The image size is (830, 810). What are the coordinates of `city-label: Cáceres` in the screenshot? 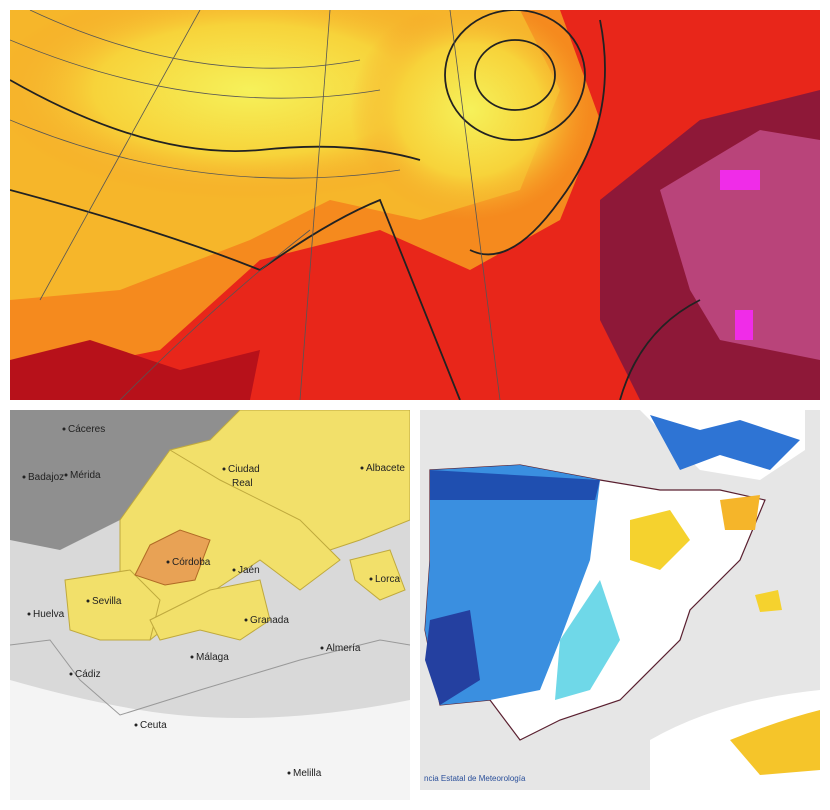 It's located at (86, 429).